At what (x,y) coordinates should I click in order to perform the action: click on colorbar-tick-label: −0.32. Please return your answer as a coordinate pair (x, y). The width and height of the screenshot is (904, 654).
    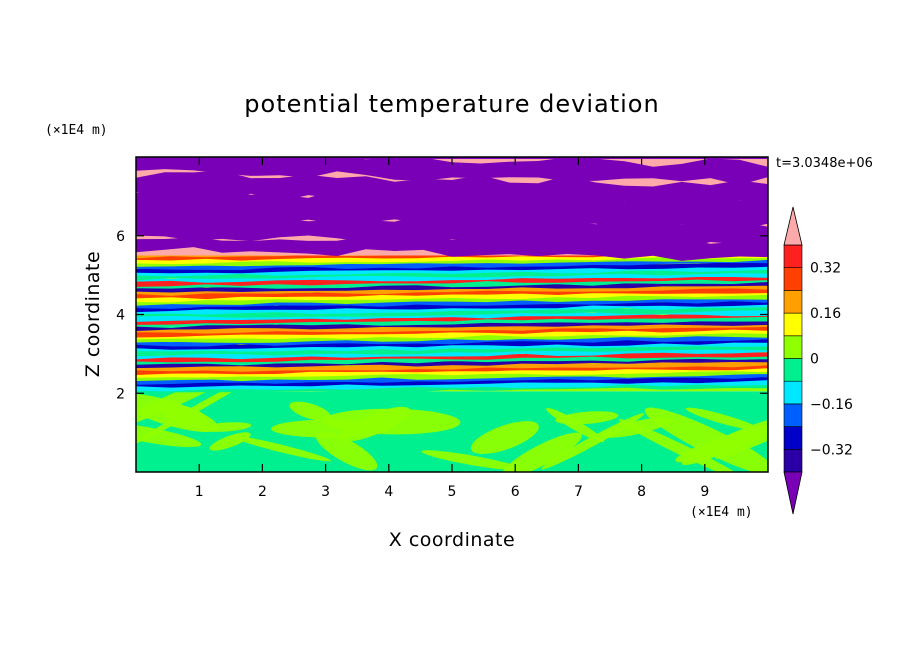
    Looking at the image, I should click on (831, 450).